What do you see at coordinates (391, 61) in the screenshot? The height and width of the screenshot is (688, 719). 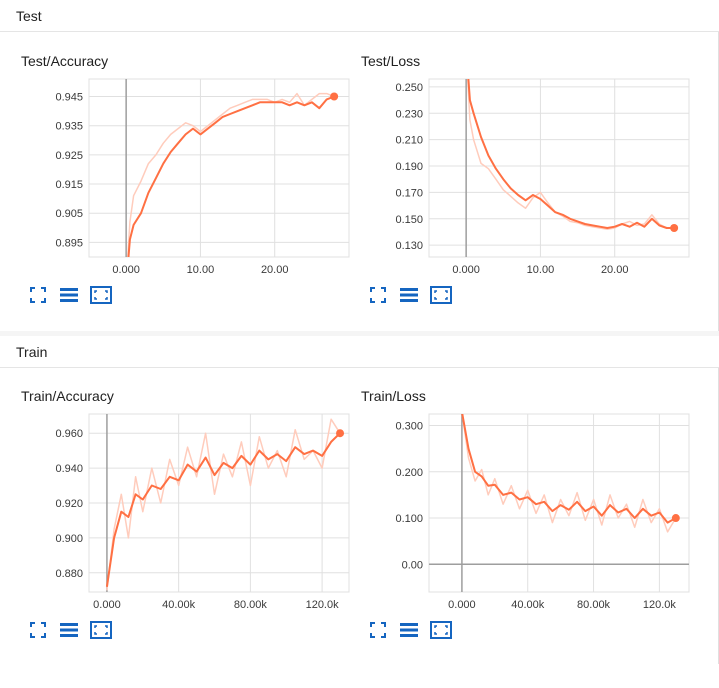 I see `chart-title: Test/Loss` at bounding box center [391, 61].